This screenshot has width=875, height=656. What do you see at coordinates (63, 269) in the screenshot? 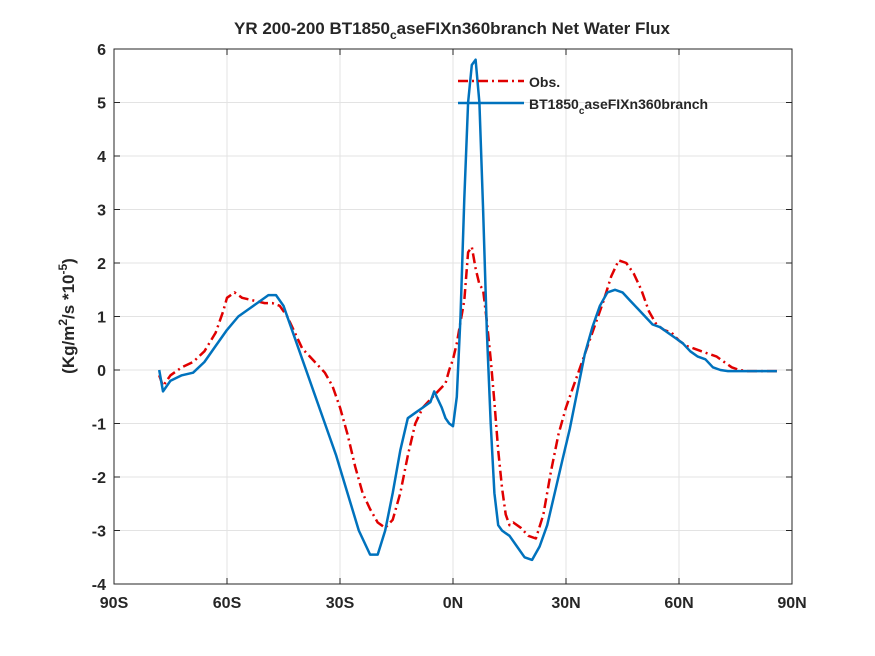
I see `y-label-sup2: -5` at bounding box center [63, 269].